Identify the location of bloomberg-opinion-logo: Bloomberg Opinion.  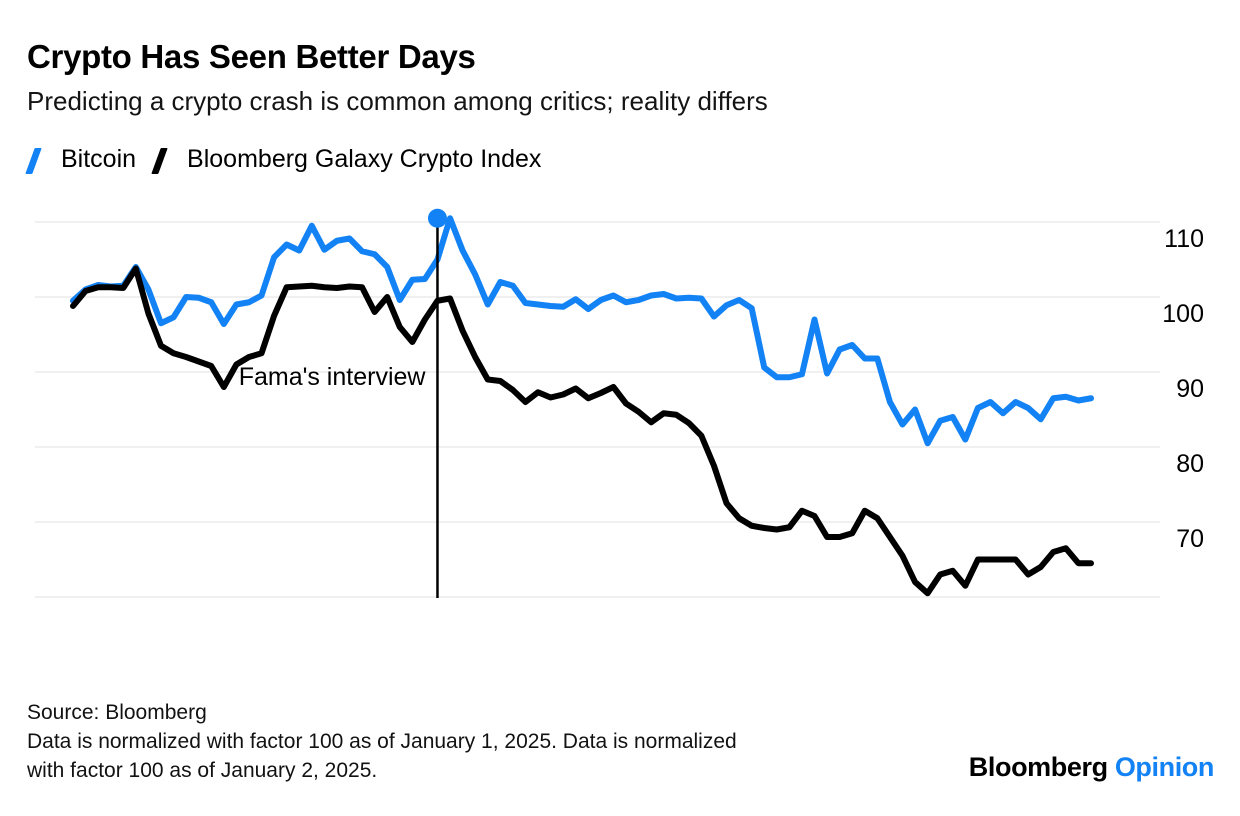
(1091, 767).